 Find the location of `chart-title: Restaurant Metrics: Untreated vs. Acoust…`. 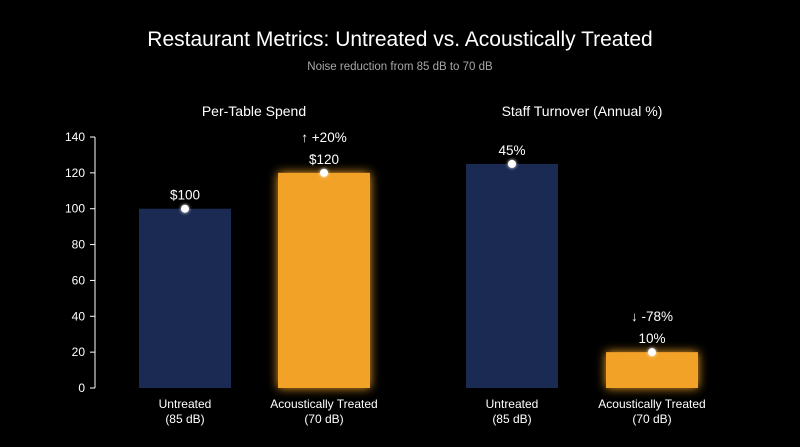

chart-title: Restaurant Metrics: Untreated vs. Acoust… is located at coordinates (400, 39).